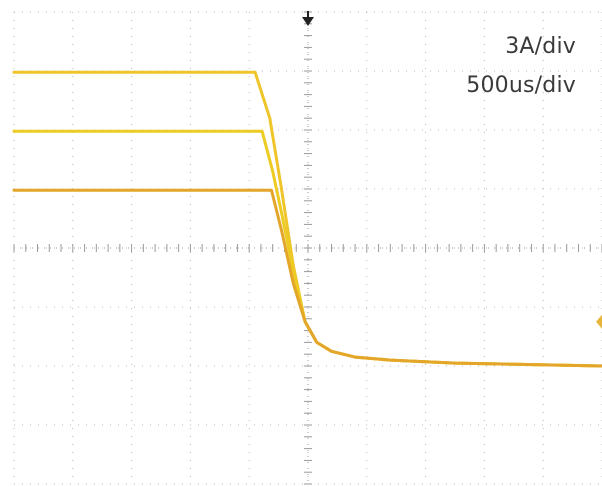  I want to click on current-scale-label: 3A/div, so click(540, 46).